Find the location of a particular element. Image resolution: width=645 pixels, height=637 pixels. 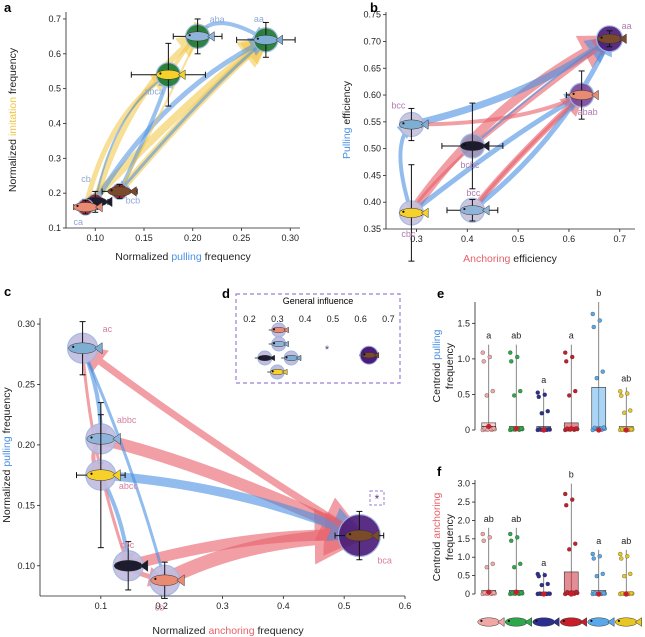

a-fish-blue-fish-top-tail is located at coordinates (211, 36).